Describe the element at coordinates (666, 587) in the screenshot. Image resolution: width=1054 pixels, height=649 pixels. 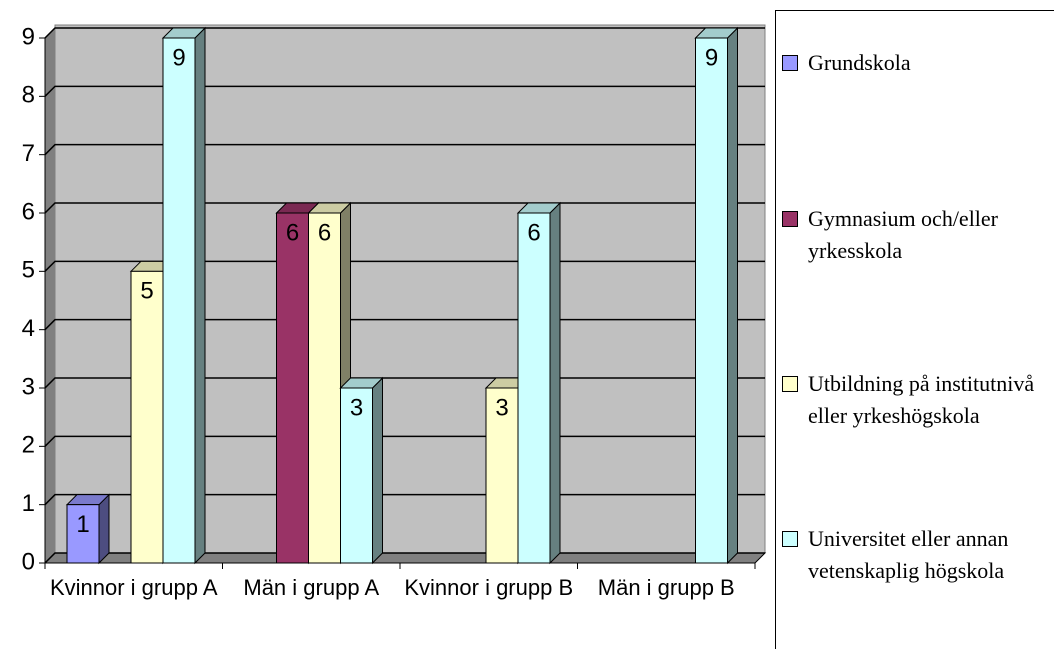
I see `x-tick-label: Män i grupp B` at that location.